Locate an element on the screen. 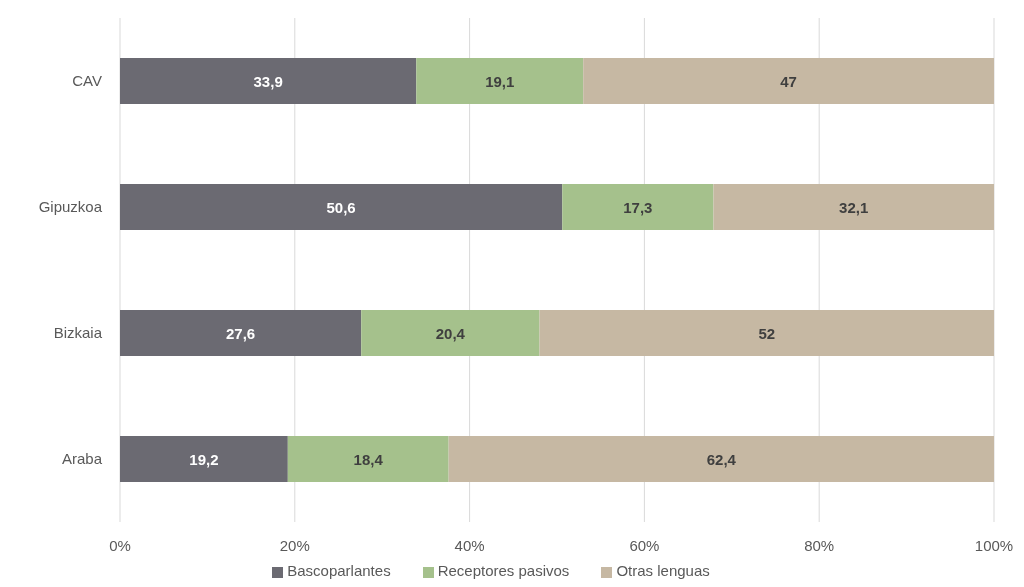 The width and height of the screenshot is (1024, 587). y-tick-label: Gipuzkoa is located at coordinates (70, 207).